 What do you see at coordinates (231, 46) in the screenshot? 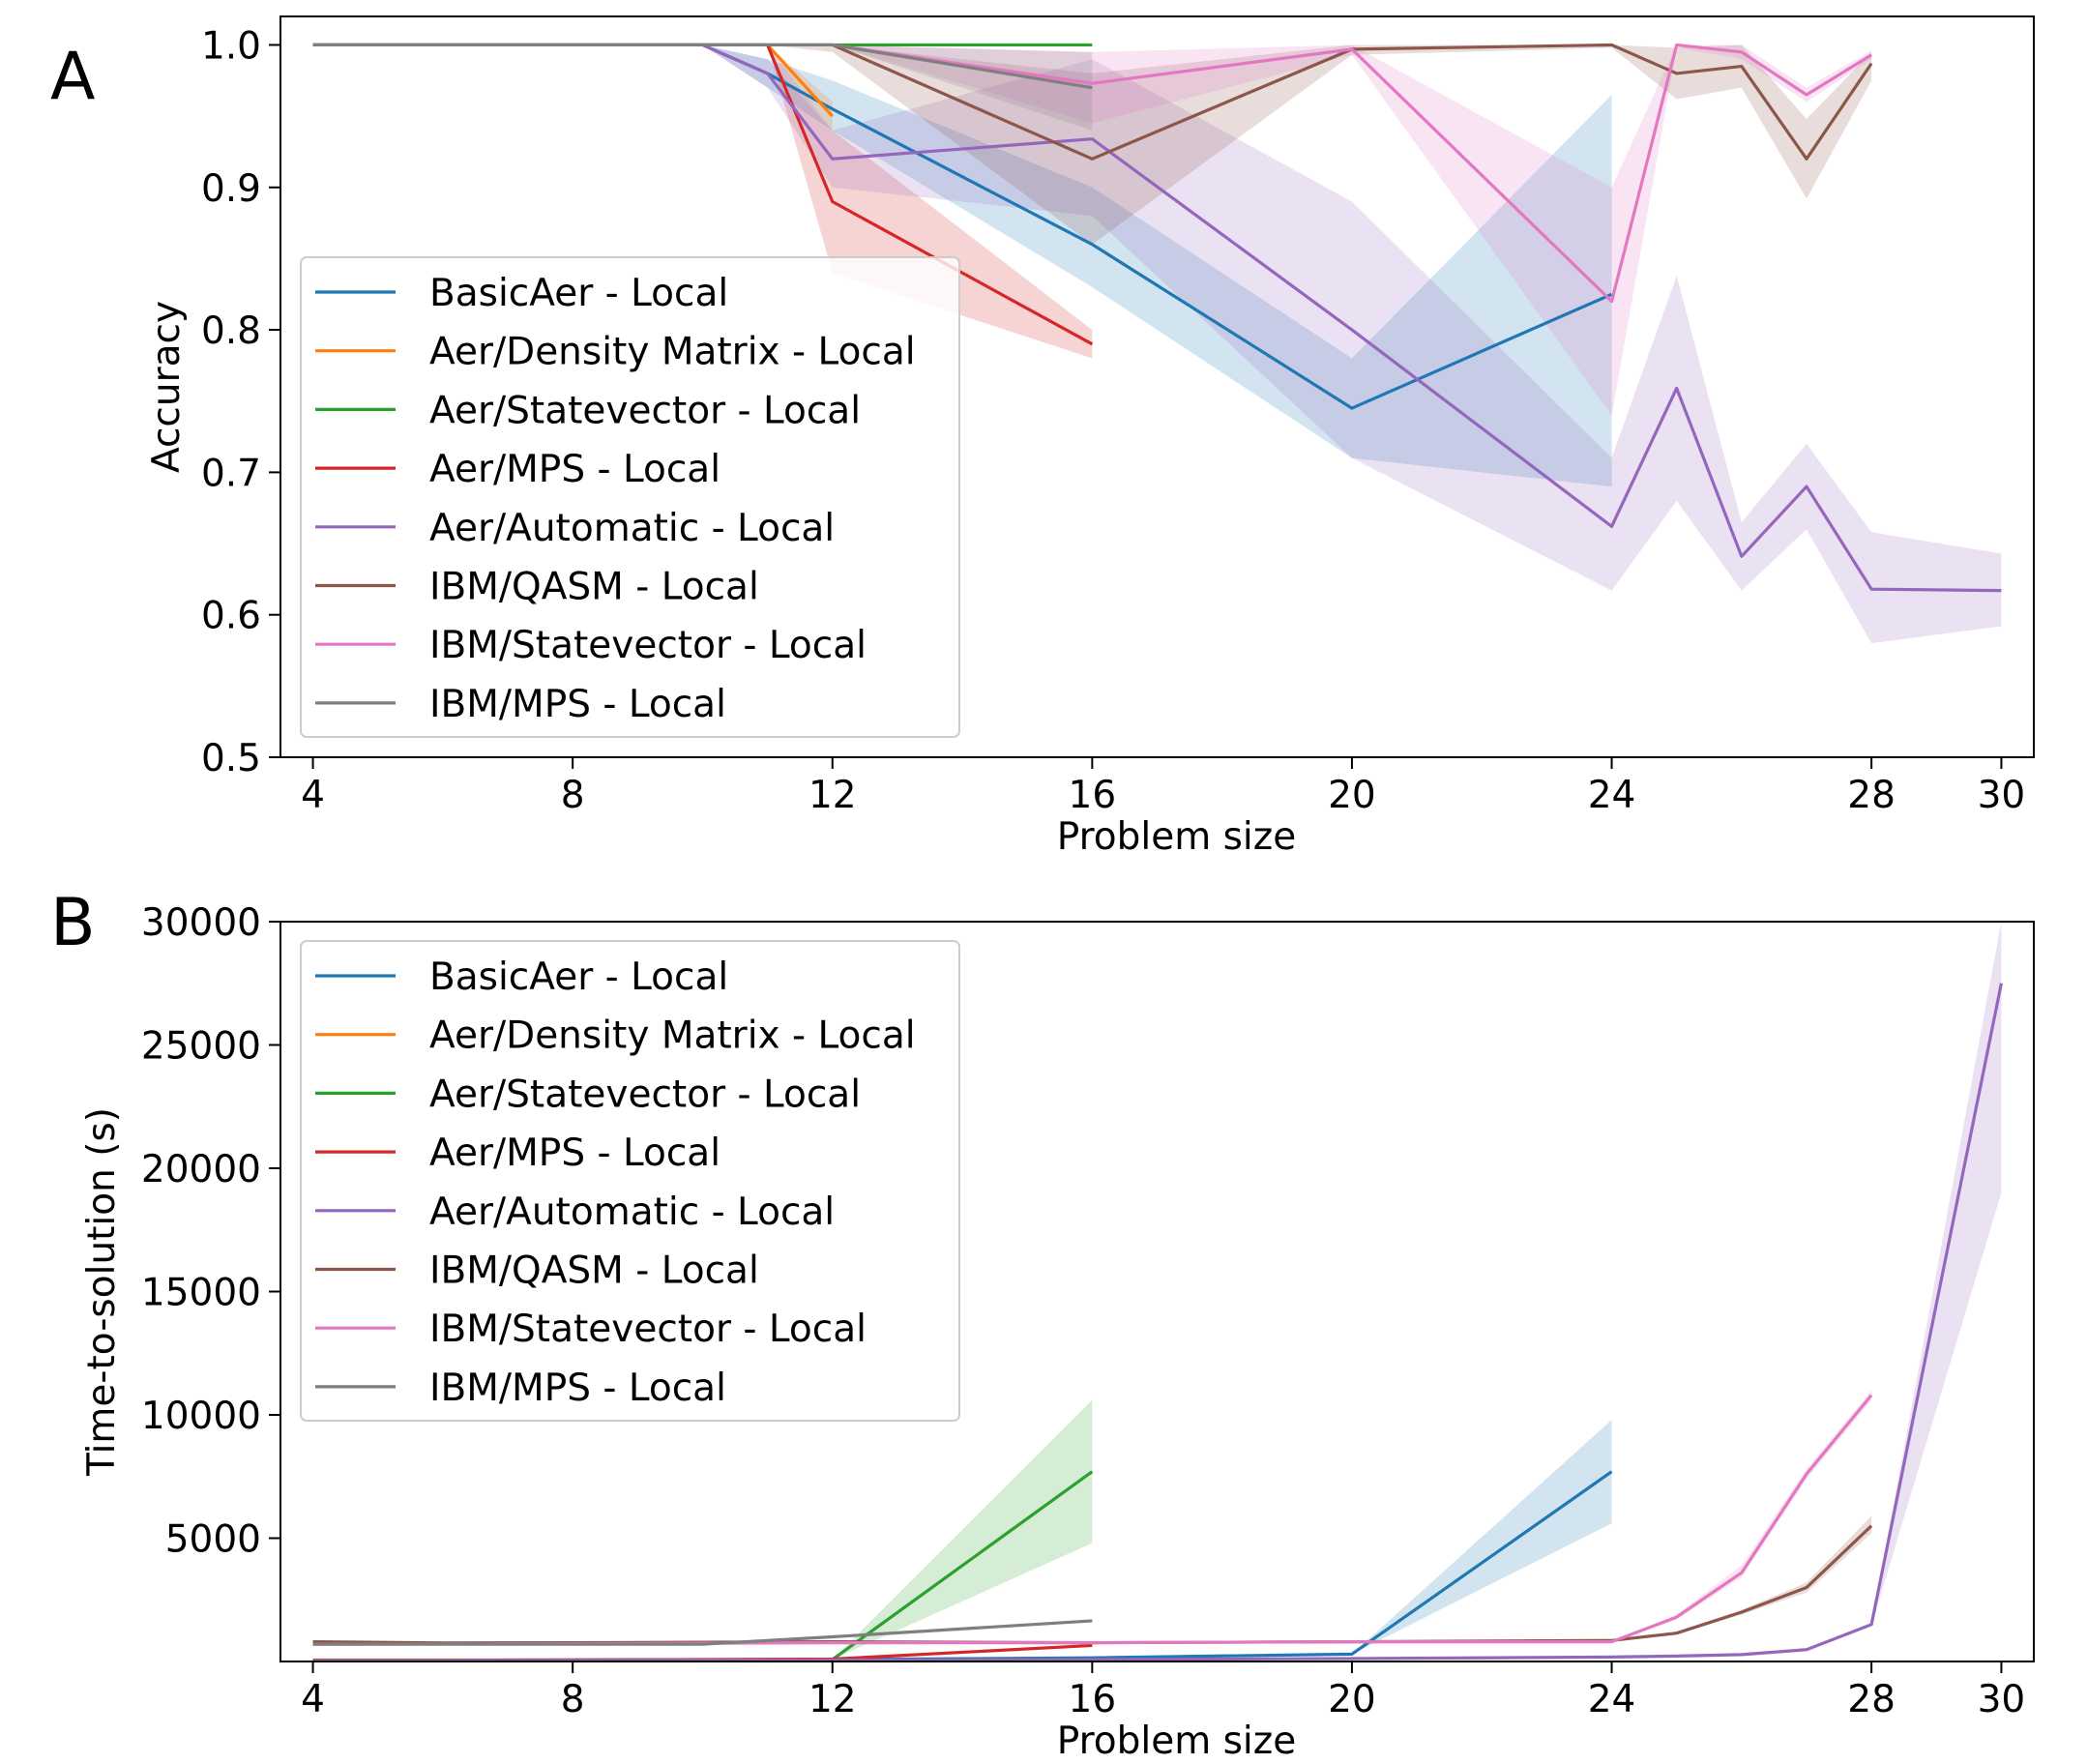
I see `y-tick-label: 1.0` at bounding box center [231, 46].